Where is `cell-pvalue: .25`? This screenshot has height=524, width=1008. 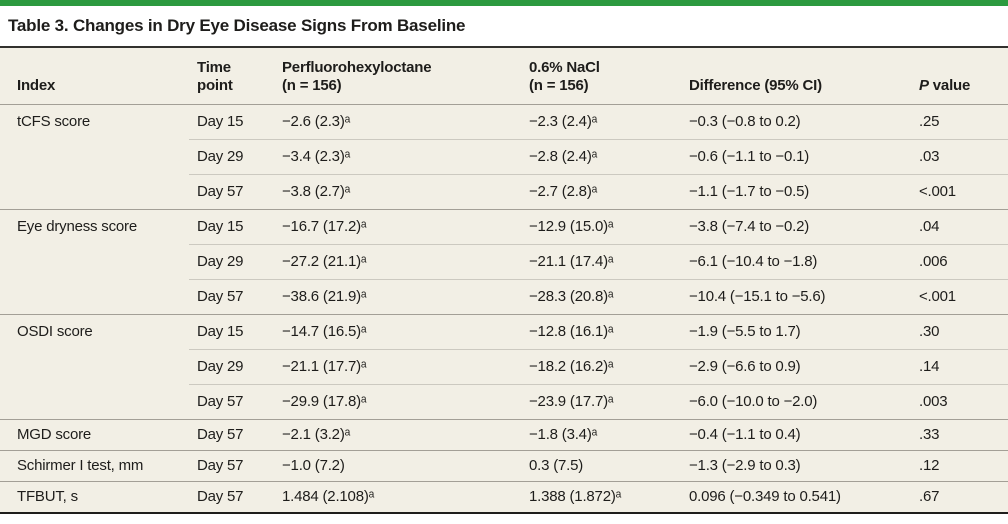
cell-pvalue: .25 is located at coordinates (929, 121).